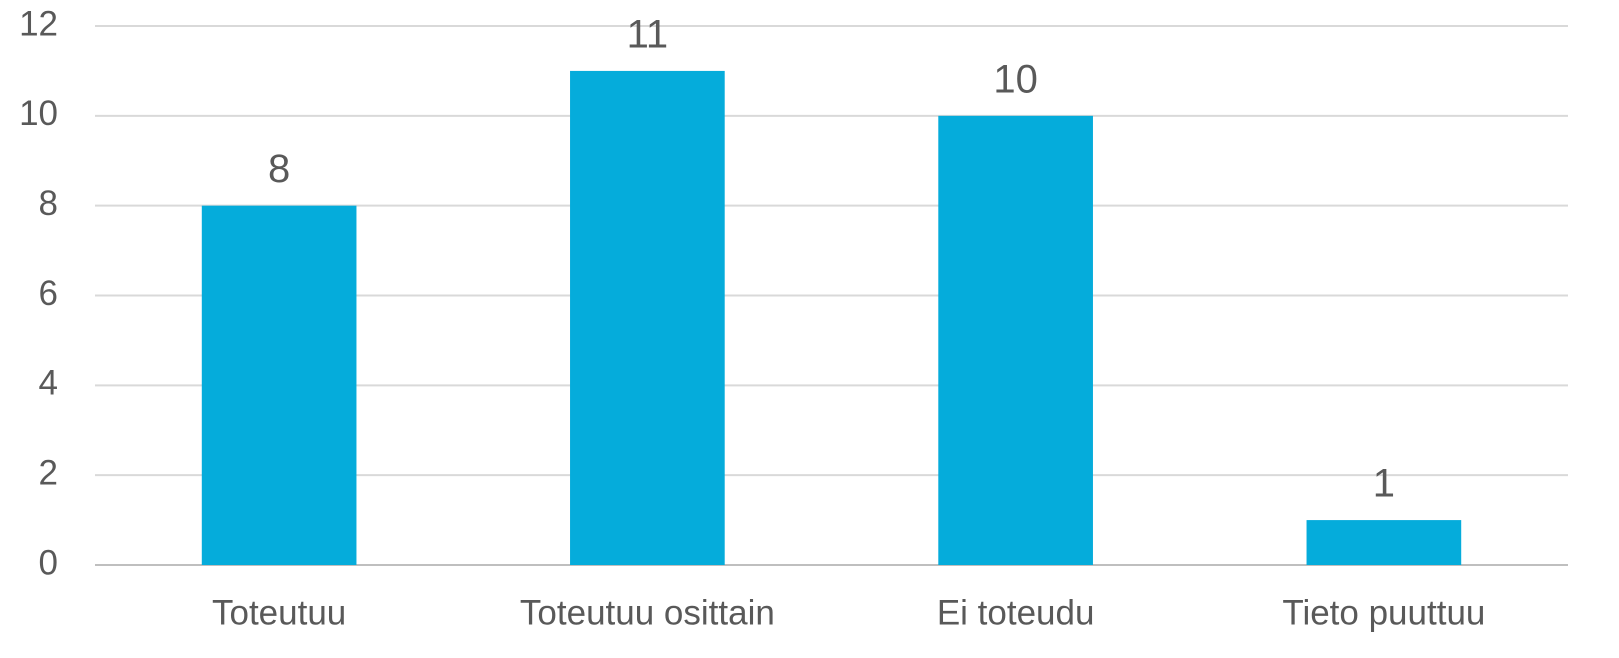  What do you see at coordinates (648, 34) in the screenshot?
I see `data-label: 11` at bounding box center [648, 34].